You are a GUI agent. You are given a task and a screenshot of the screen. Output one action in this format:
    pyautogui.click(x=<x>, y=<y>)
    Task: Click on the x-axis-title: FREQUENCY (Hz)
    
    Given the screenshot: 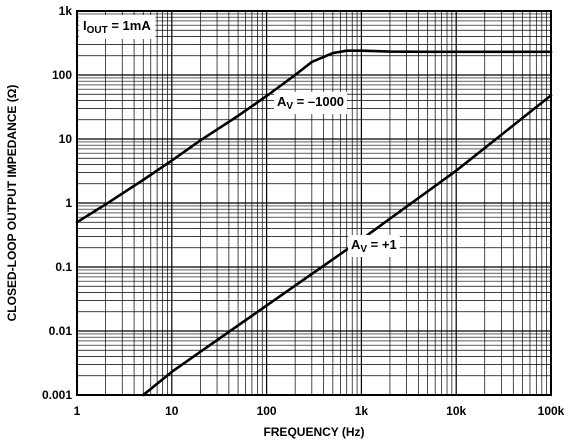 What is the action you would take?
    pyautogui.click(x=313, y=432)
    